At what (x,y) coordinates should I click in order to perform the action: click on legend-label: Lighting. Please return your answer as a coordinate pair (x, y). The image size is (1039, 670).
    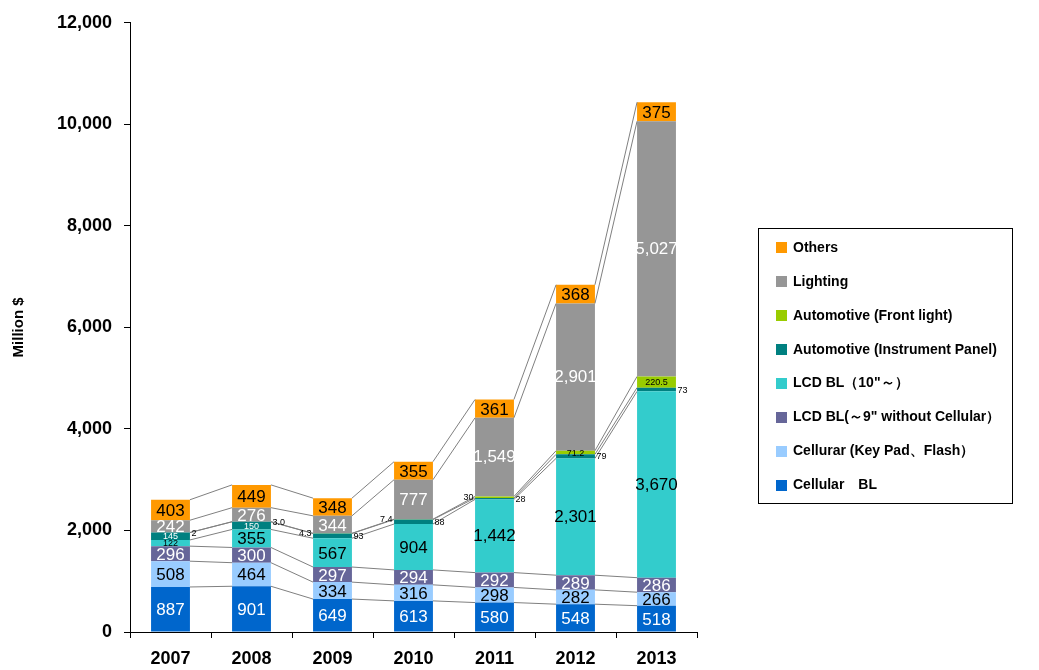
    Looking at the image, I should click on (821, 281).